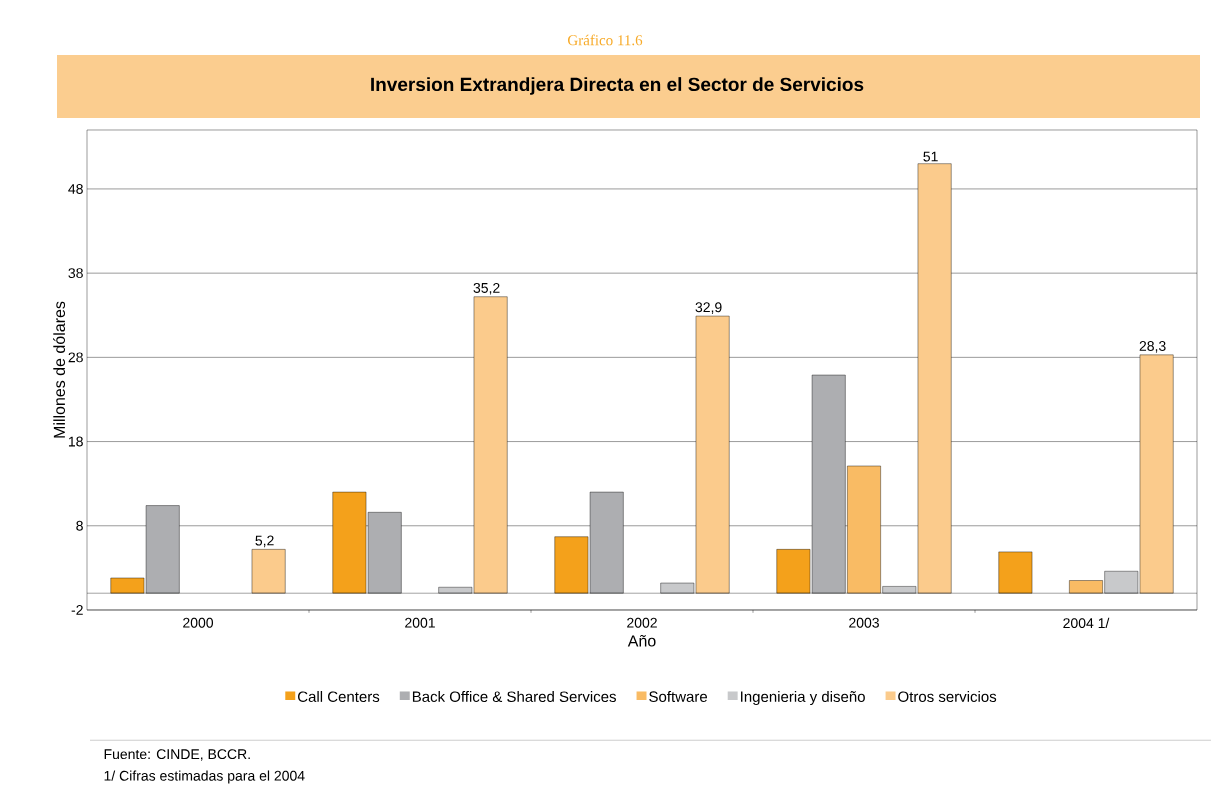 The image size is (1211, 800). What do you see at coordinates (678, 696) in the screenshot?
I see `legend-label: Software` at bounding box center [678, 696].